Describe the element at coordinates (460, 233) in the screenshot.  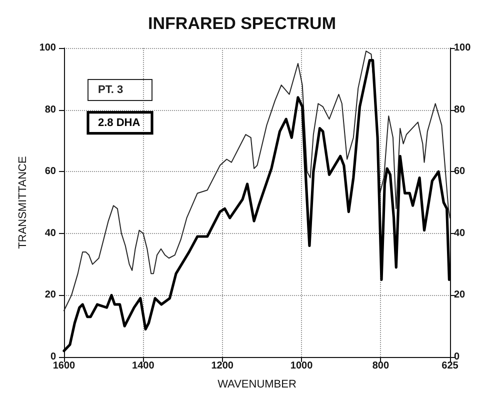
I see `y2-tick-label: 40` at that location.